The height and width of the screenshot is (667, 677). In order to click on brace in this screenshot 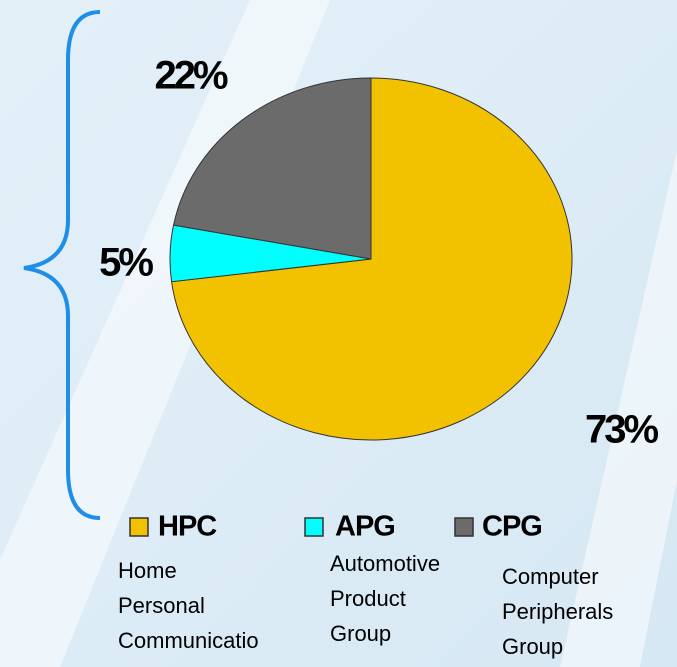, I will do `click(62, 265)`.